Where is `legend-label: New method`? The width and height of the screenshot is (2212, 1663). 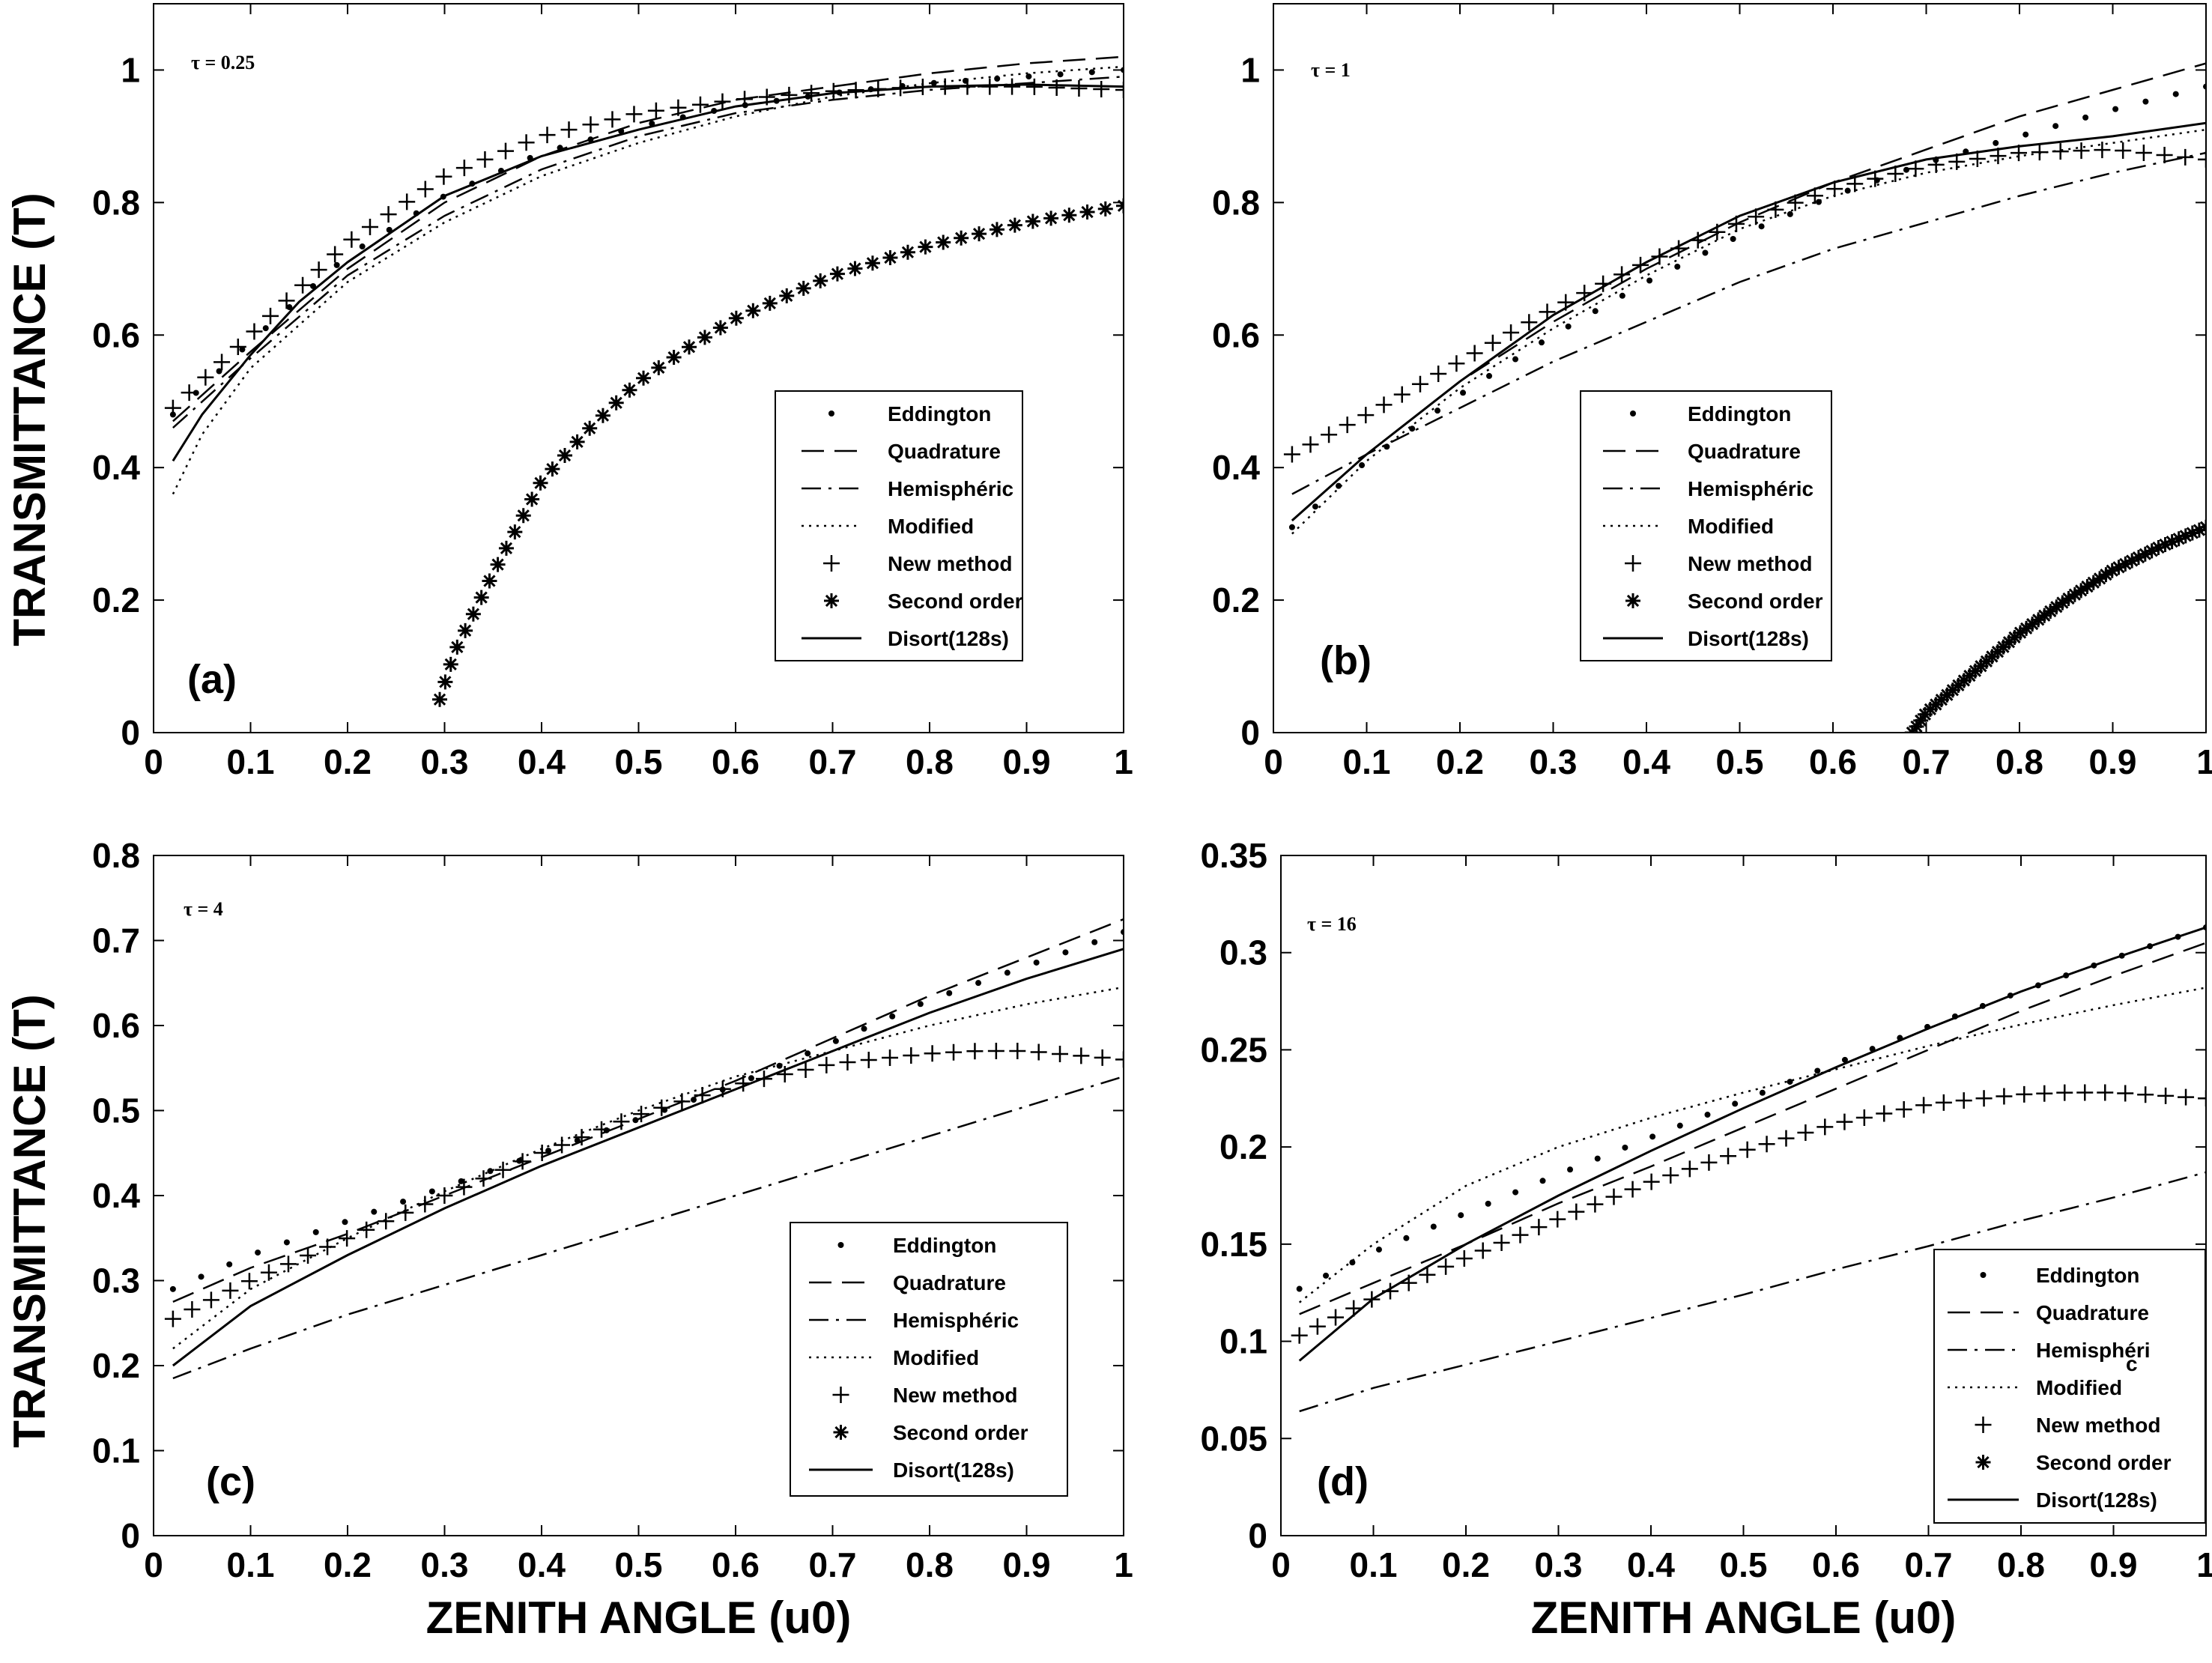
legend-label: New method is located at coordinates (950, 563).